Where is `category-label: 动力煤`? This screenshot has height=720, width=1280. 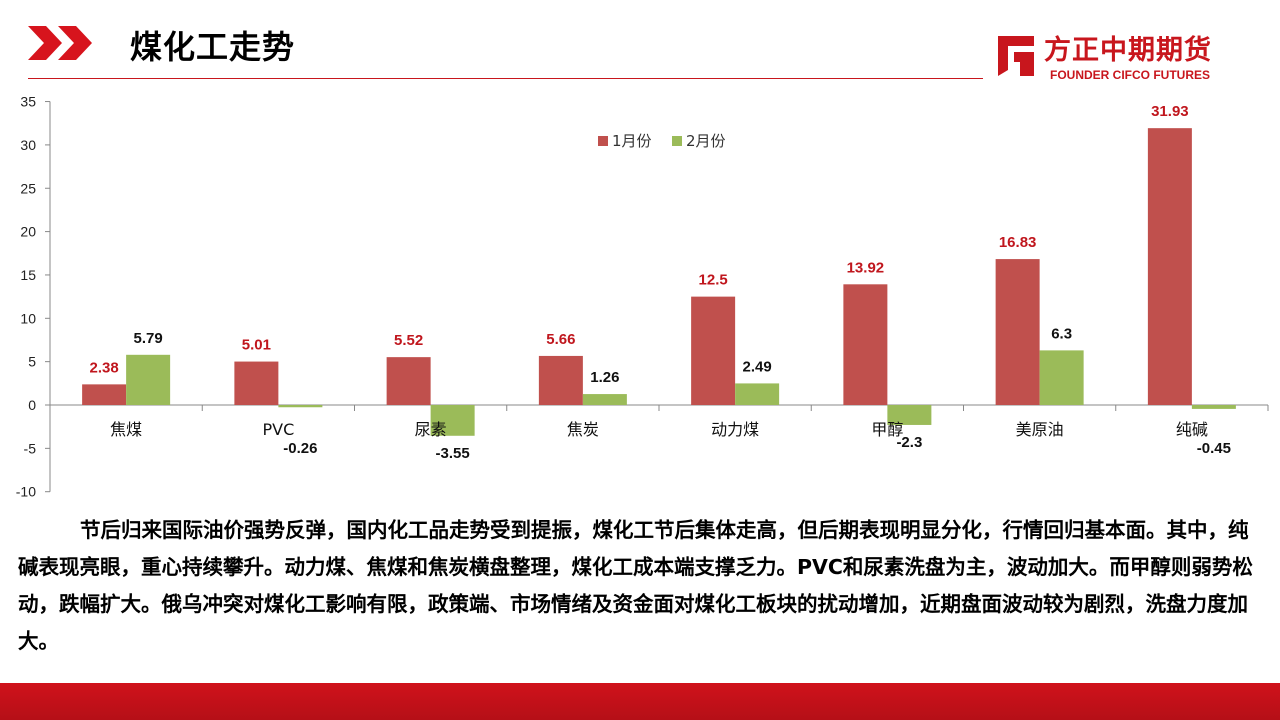 category-label: 动力煤 is located at coordinates (735, 429).